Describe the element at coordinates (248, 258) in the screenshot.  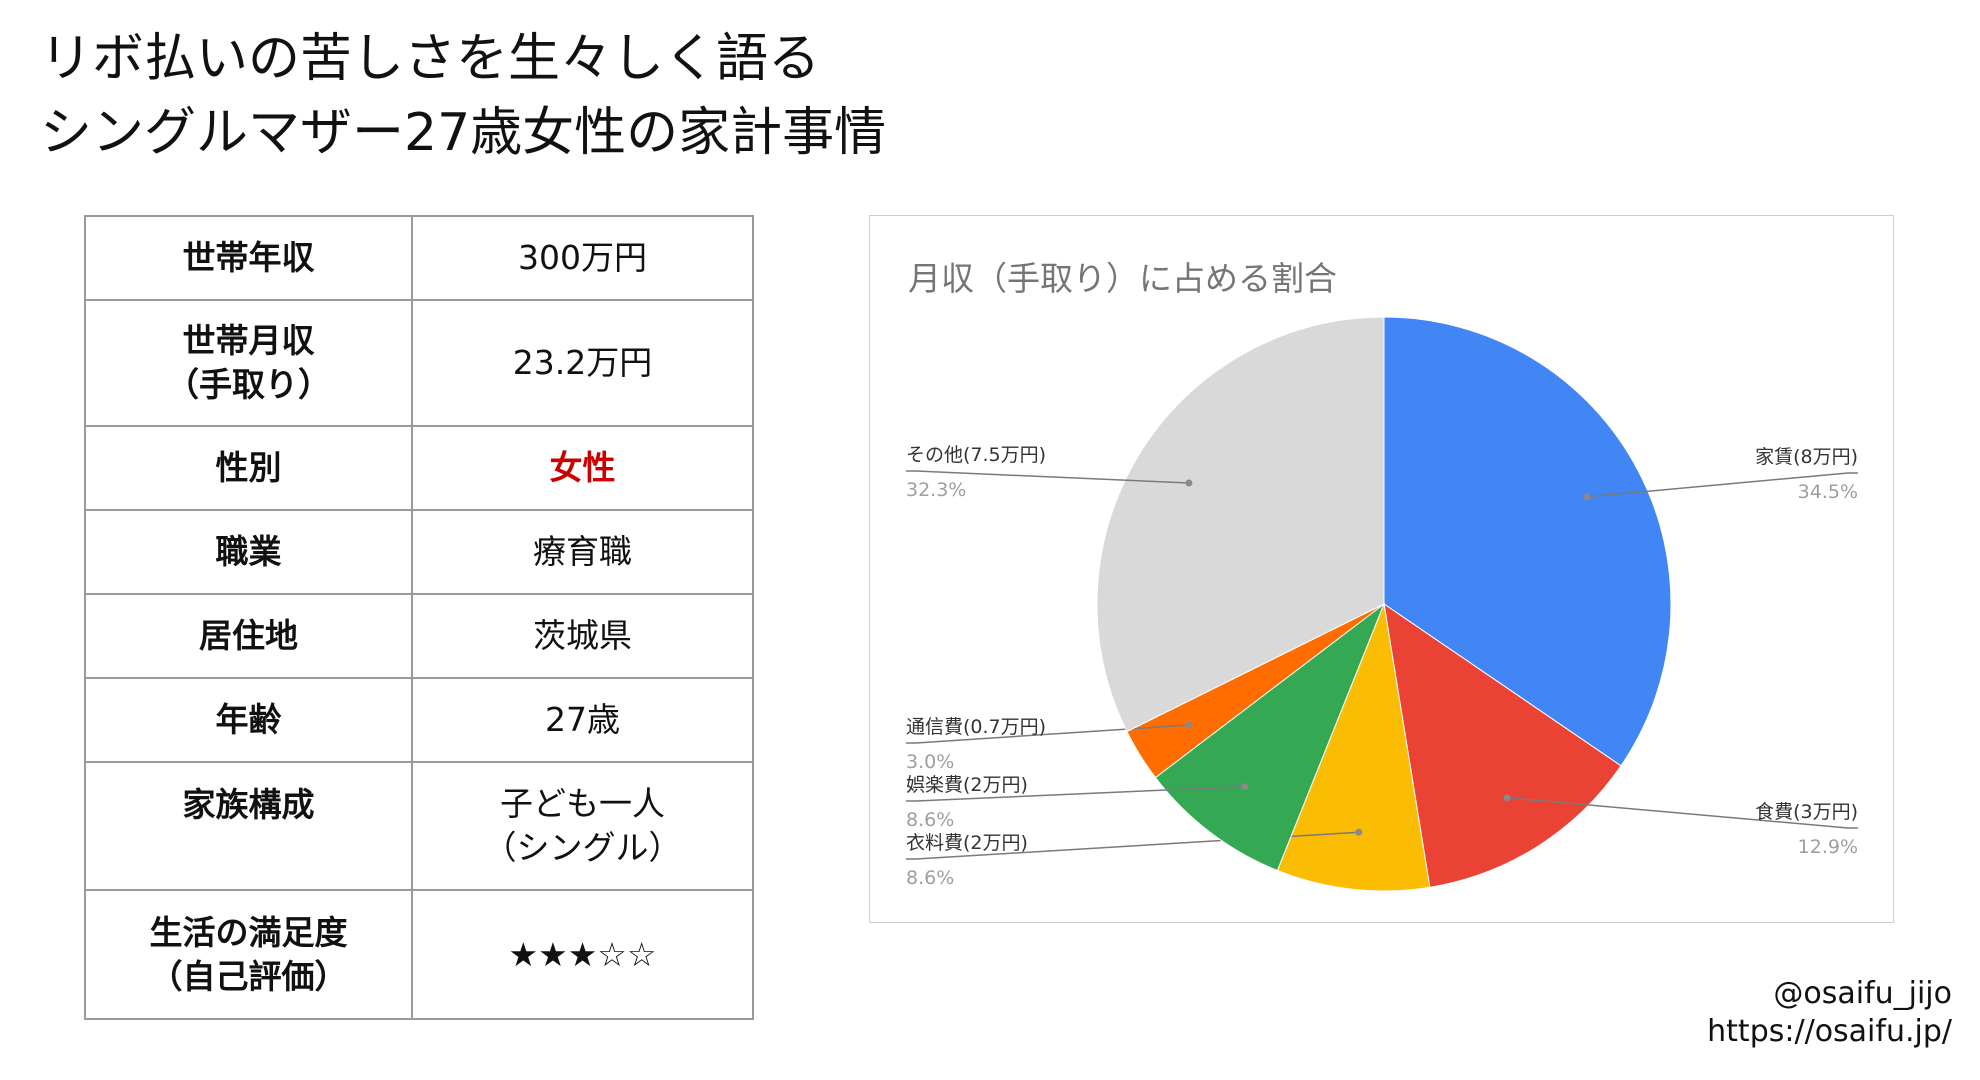
I see `row-label: 世帯年収` at that location.